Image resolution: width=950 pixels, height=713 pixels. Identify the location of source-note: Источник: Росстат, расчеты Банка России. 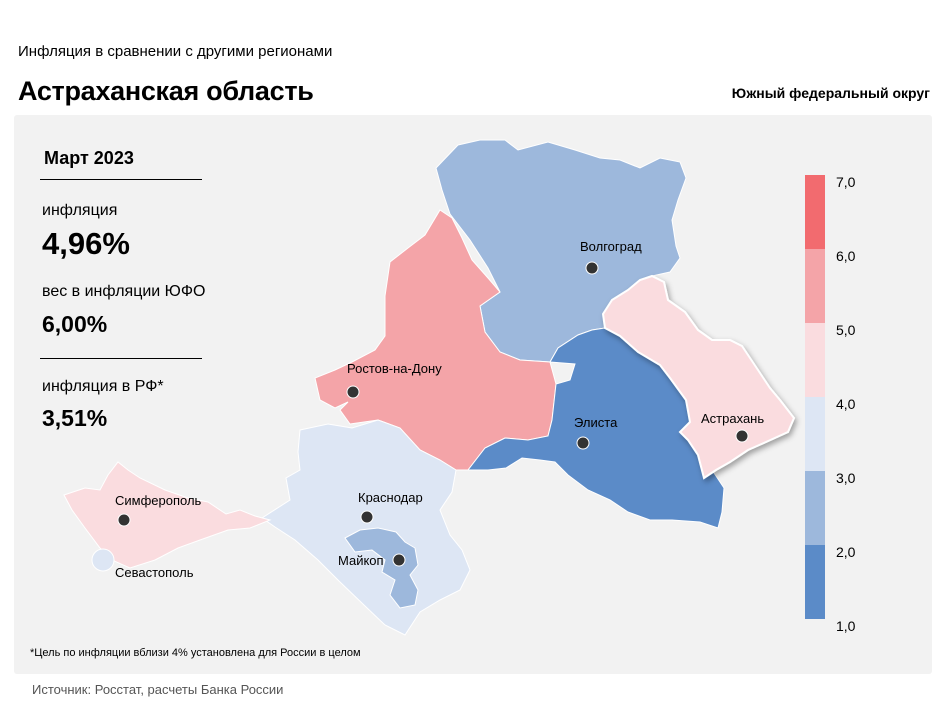
(158, 689).